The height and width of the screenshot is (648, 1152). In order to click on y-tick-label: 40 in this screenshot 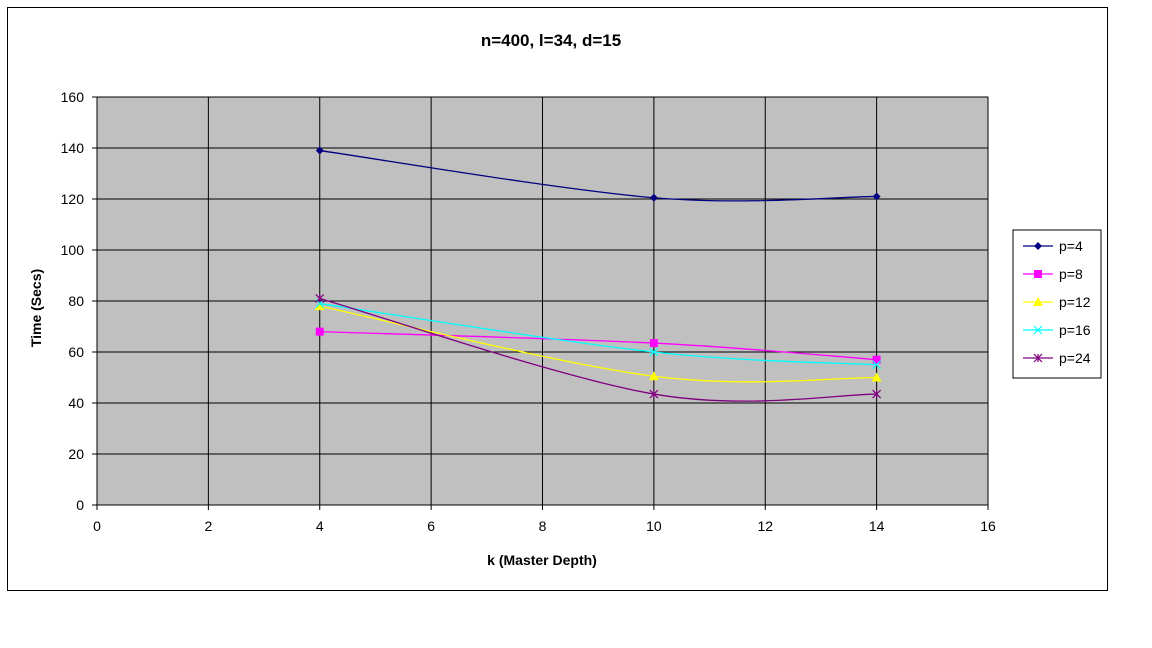, I will do `click(76, 403)`.